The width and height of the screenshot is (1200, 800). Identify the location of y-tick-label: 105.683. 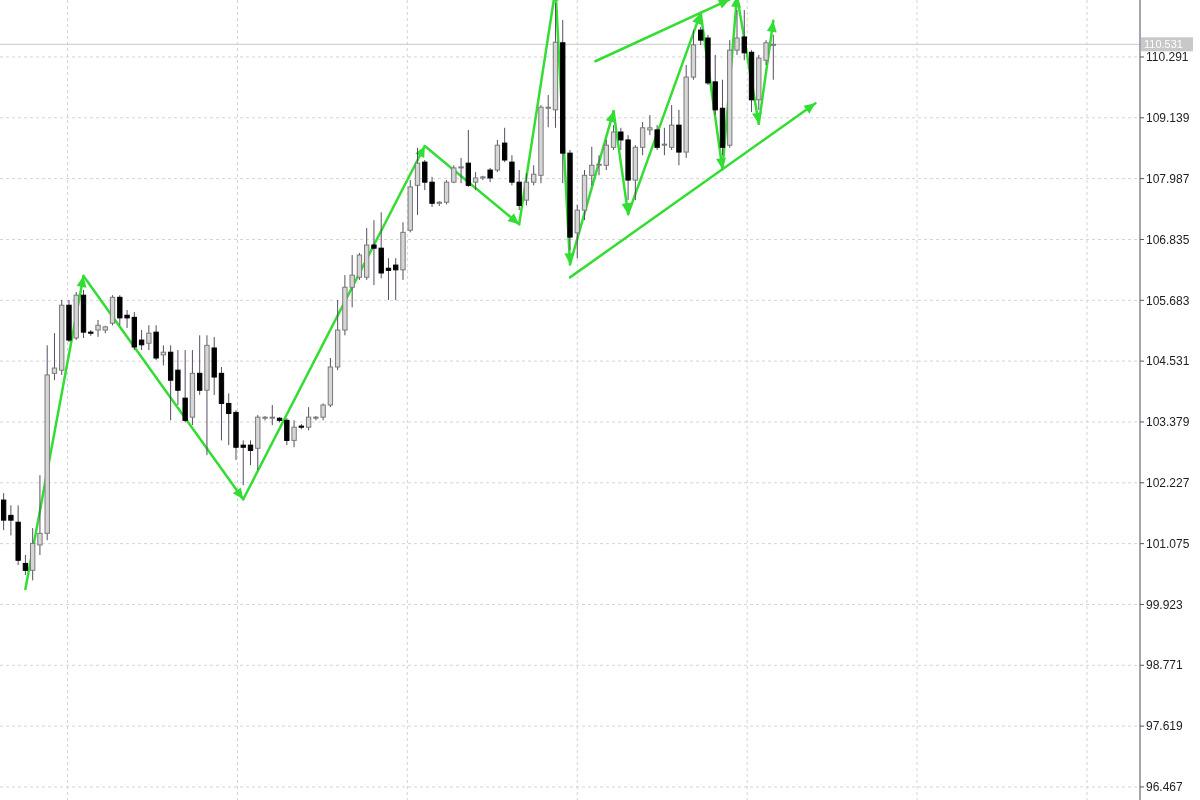
(1168, 300).